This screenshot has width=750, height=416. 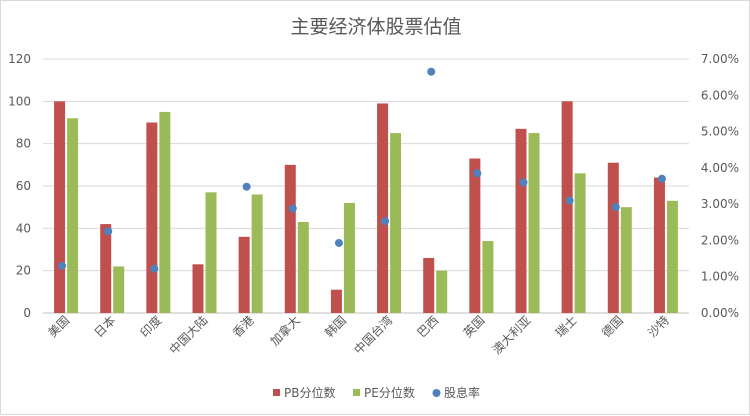 What do you see at coordinates (658, 327) in the screenshot?
I see `category-label: 沙特` at bounding box center [658, 327].